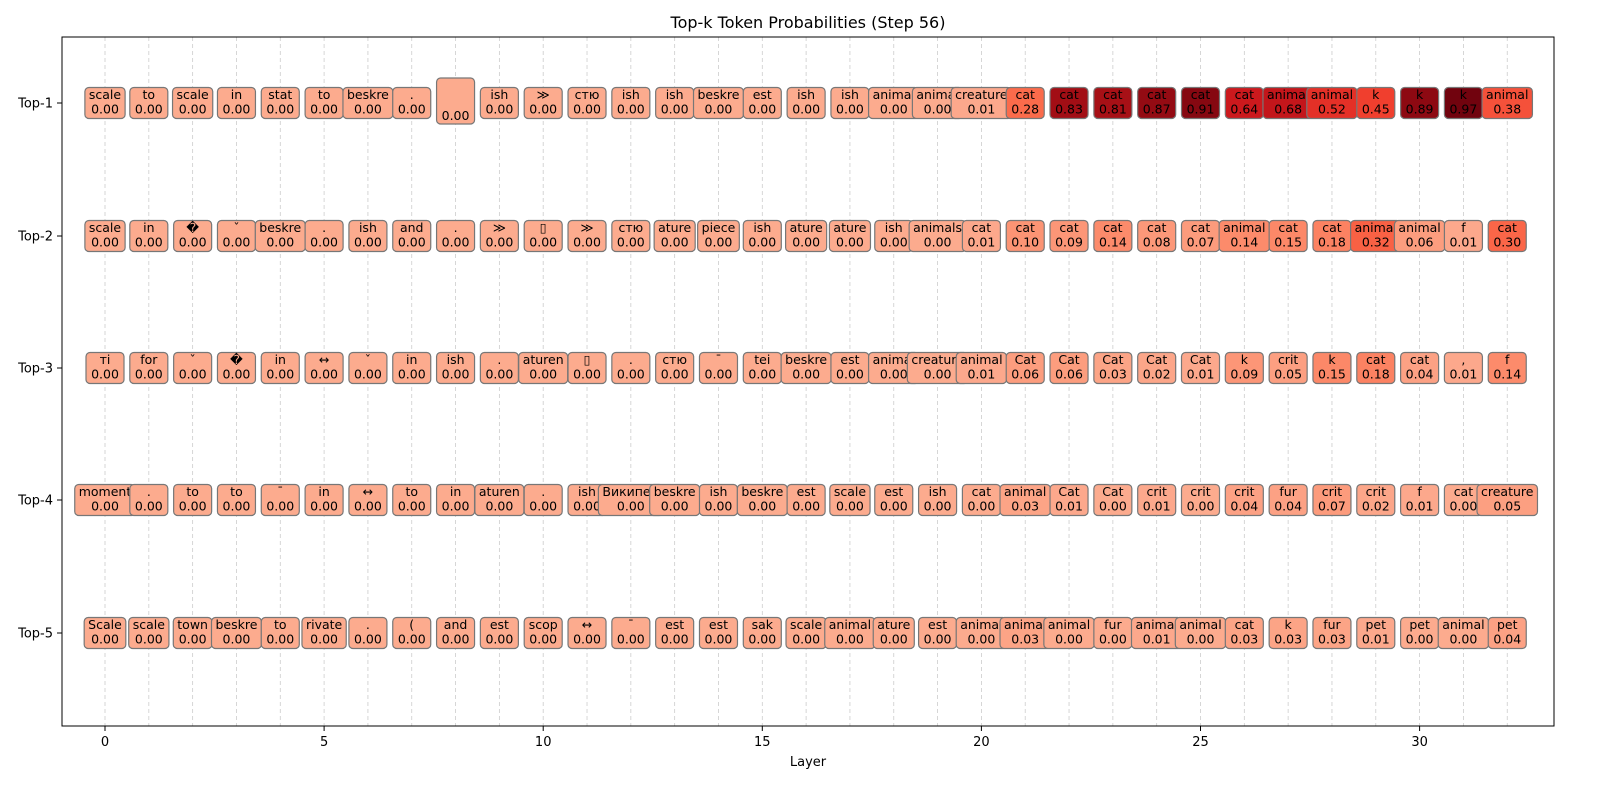 The height and width of the screenshot is (800, 1600). I want to click on x-tick-label: 30, so click(1419, 742).